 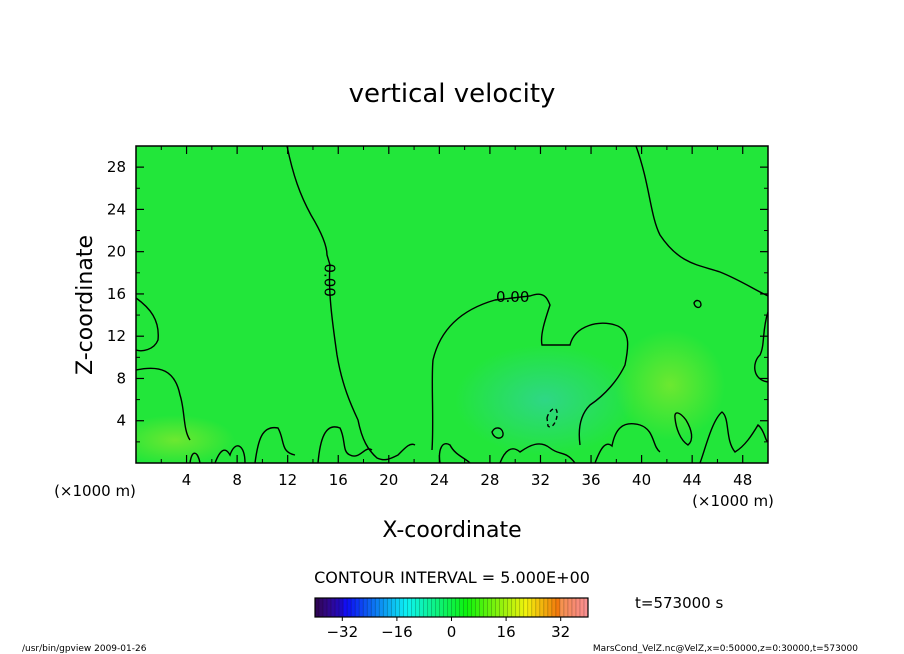 I want to click on x-tick-label: 20, so click(x=388, y=480).